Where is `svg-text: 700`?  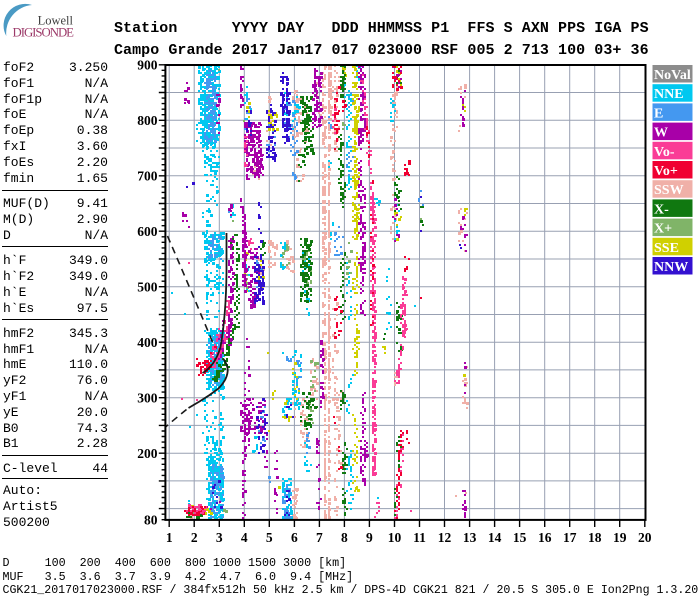 svg-text: 700 is located at coordinates (147, 176).